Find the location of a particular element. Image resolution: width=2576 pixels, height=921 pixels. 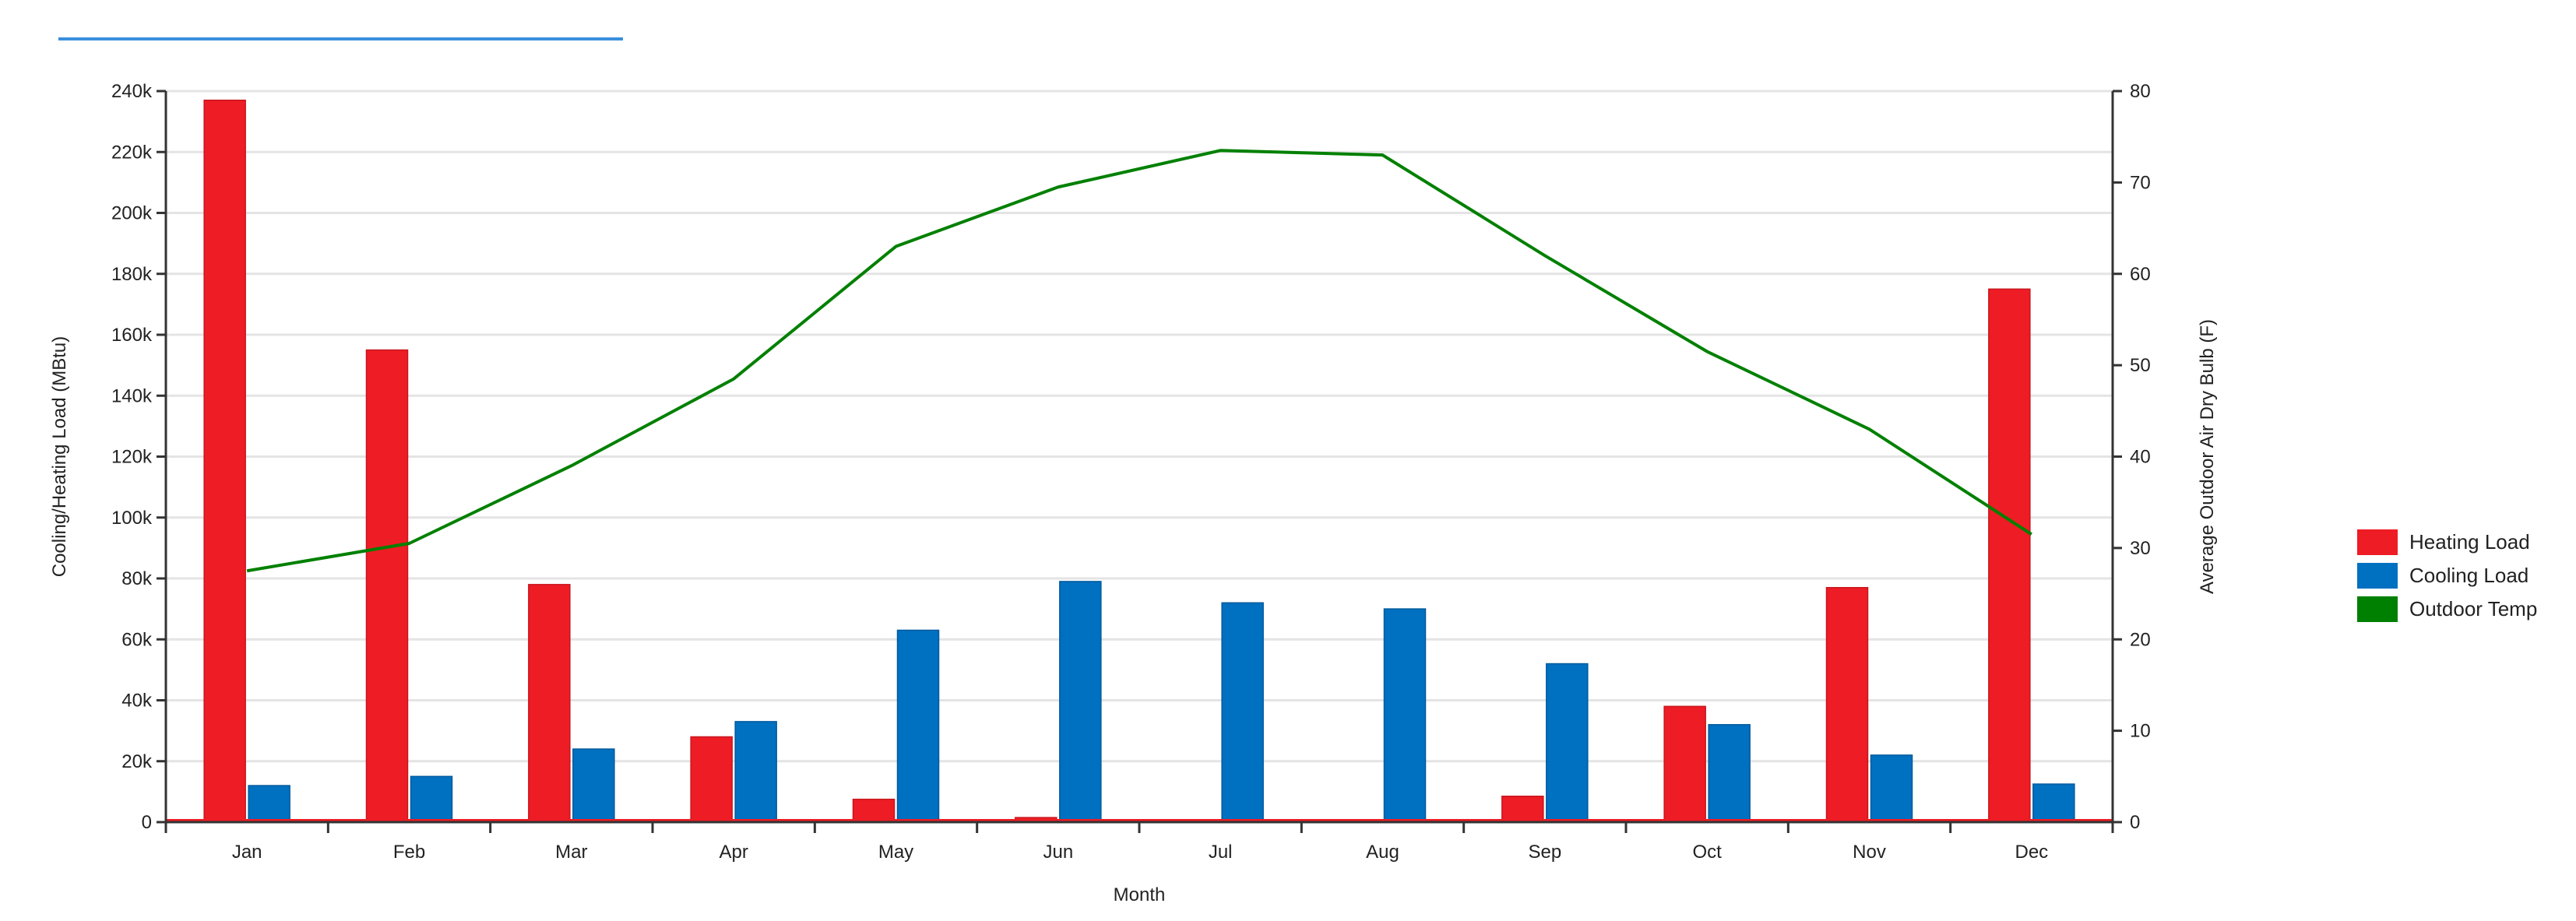

y-tick-label: 100k is located at coordinates (132, 518).